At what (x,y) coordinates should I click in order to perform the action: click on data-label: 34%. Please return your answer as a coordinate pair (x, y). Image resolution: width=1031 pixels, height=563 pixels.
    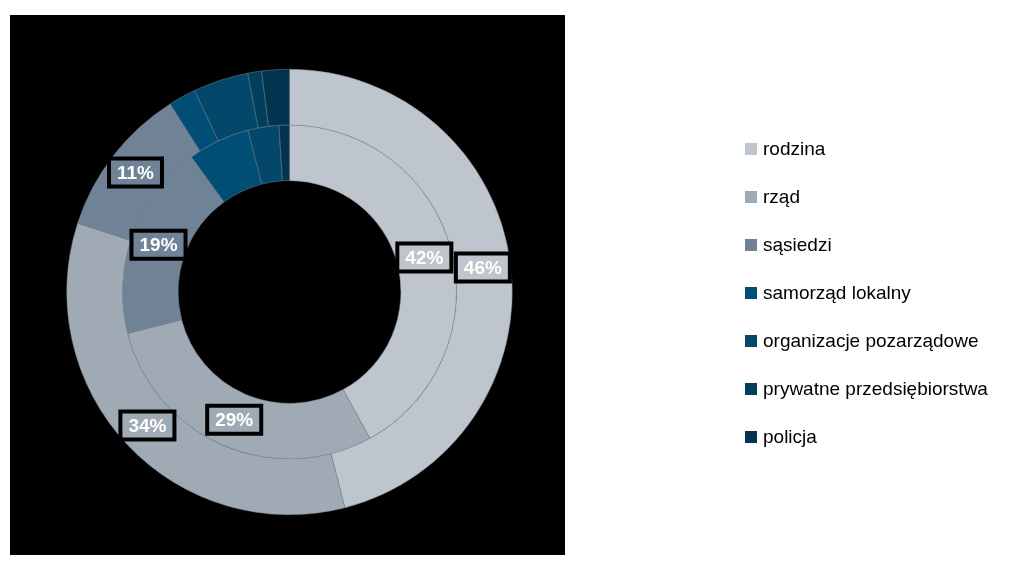
    Looking at the image, I should click on (147, 425).